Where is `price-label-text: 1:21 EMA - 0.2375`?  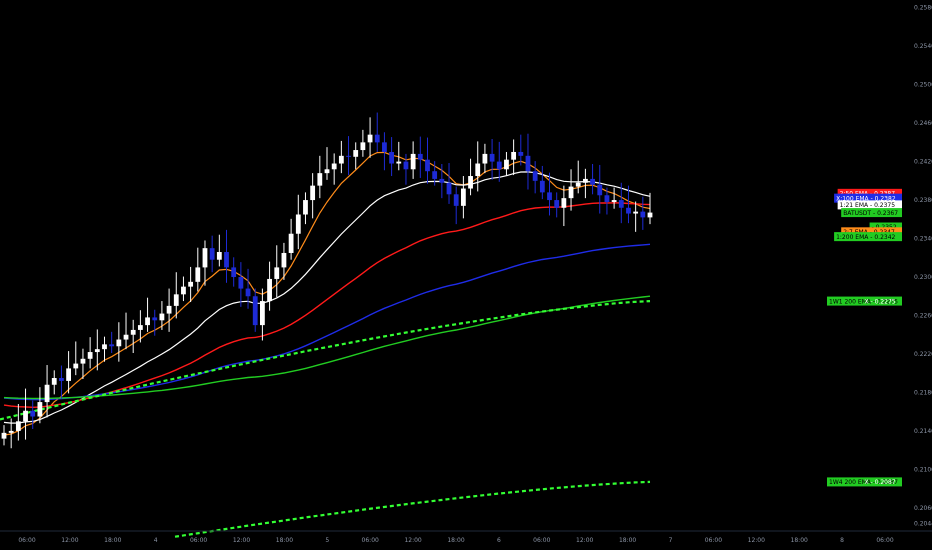
price-label-text: 1:21 EMA - 0.2375 is located at coordinates (868, 205).